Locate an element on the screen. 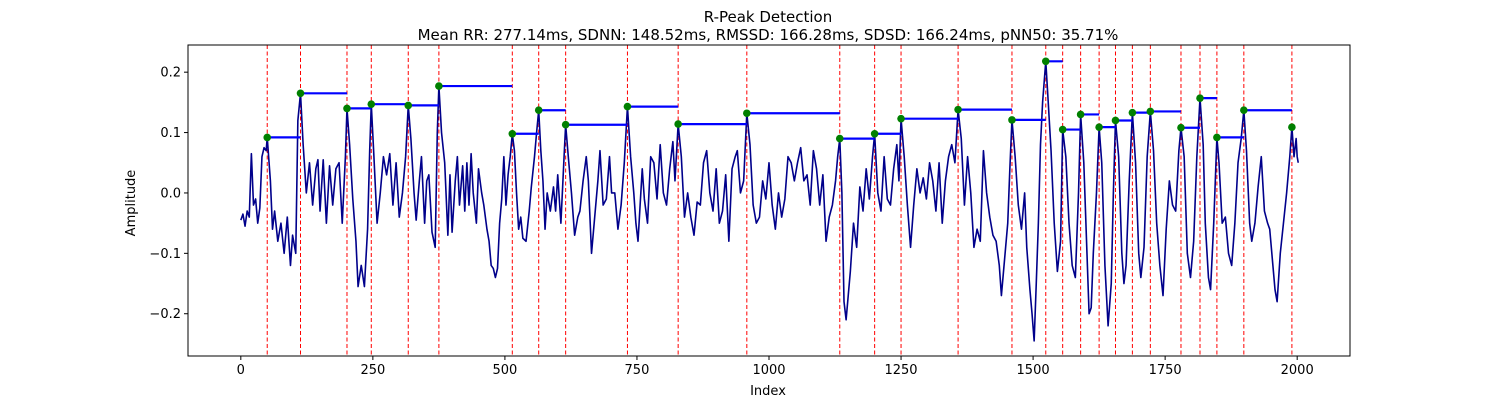  x-tick-label-5: 1250 is located at coordinates (900, 370).